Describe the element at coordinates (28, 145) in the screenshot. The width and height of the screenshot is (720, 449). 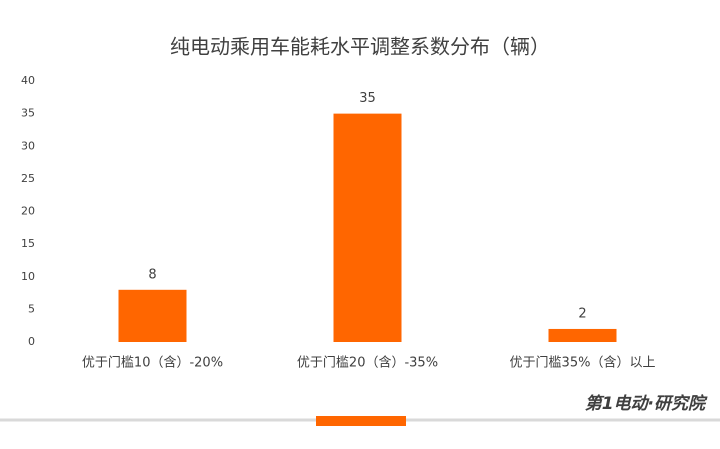
I see `y-tick-label: 30` at that location.